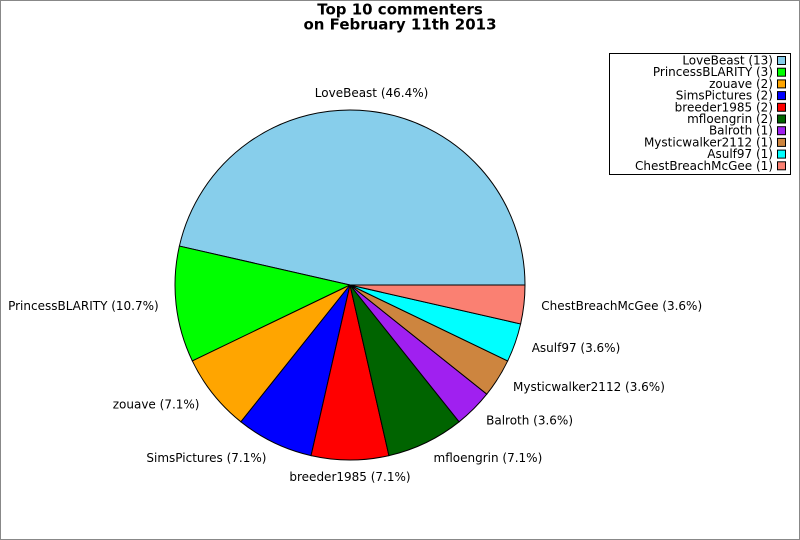  What do you see at coordinates (399, 25) in the screenshot?
I see `chart-title: on February 11th 2013` at bounding box center [399, 25].